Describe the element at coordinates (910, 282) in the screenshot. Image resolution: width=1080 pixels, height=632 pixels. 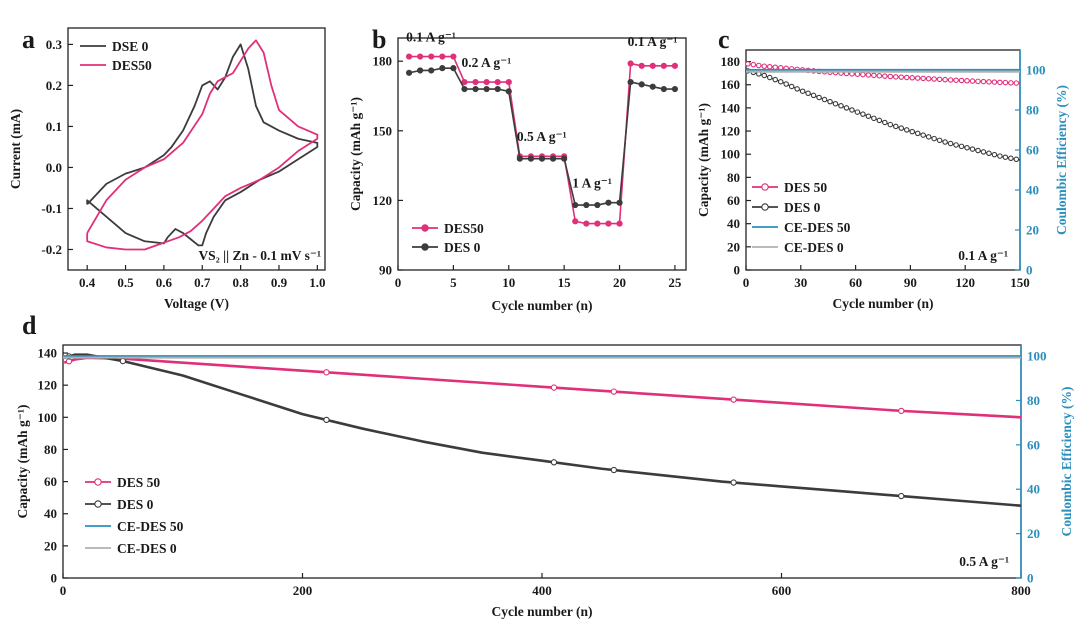
I see `x-tick-label: 90` at that location.